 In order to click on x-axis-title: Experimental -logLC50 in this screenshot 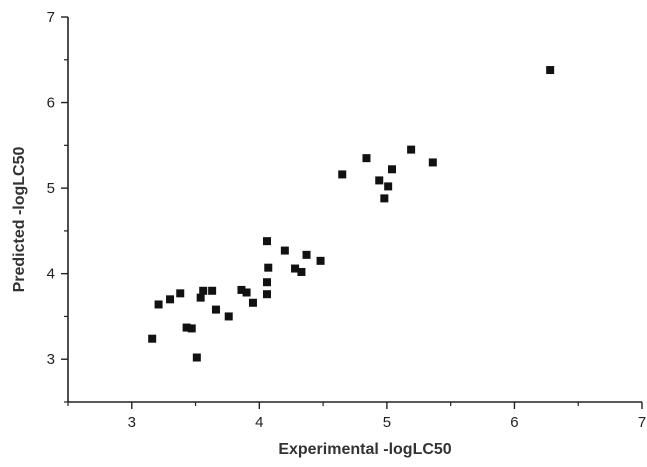, I will do `click(364, 449)`.